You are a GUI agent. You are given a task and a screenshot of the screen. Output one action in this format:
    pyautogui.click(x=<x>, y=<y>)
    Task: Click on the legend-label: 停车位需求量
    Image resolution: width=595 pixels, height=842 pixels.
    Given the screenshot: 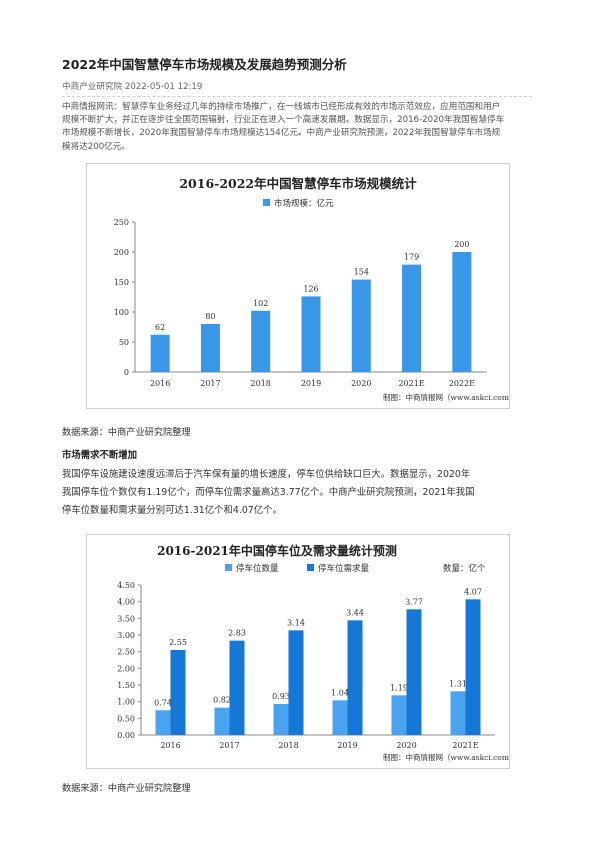 What is the action you would take?
    pyautogui.click(x=344, y=568)
    